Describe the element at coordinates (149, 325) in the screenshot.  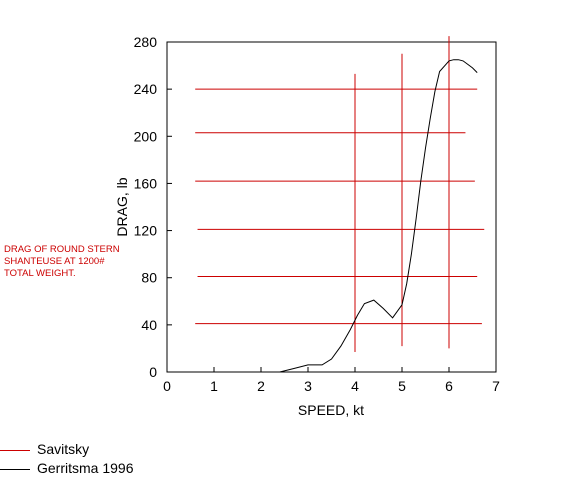
I see `y-tick-label: 40` at that location.